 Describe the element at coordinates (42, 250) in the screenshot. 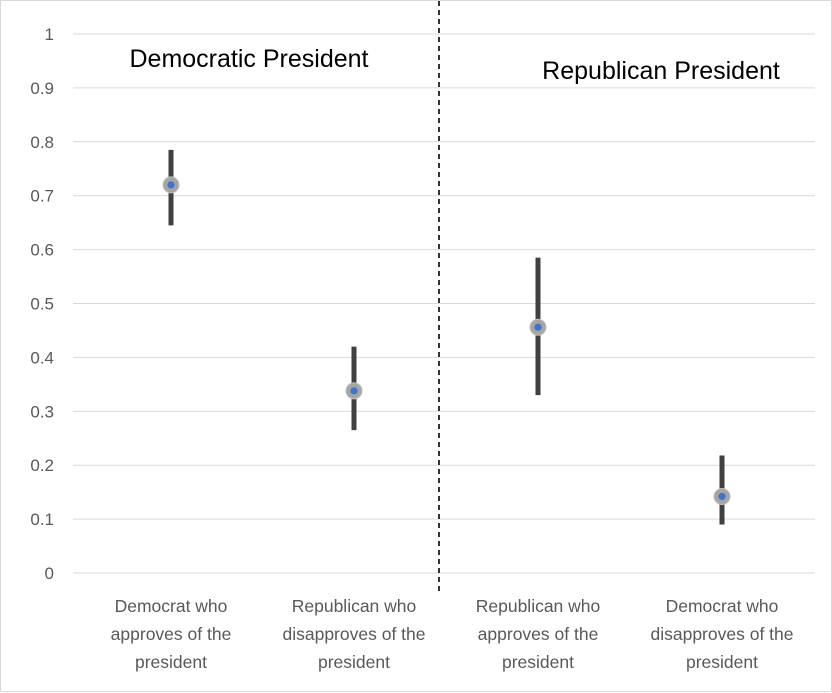

I see `y-tick-label: 0.6` at that location.